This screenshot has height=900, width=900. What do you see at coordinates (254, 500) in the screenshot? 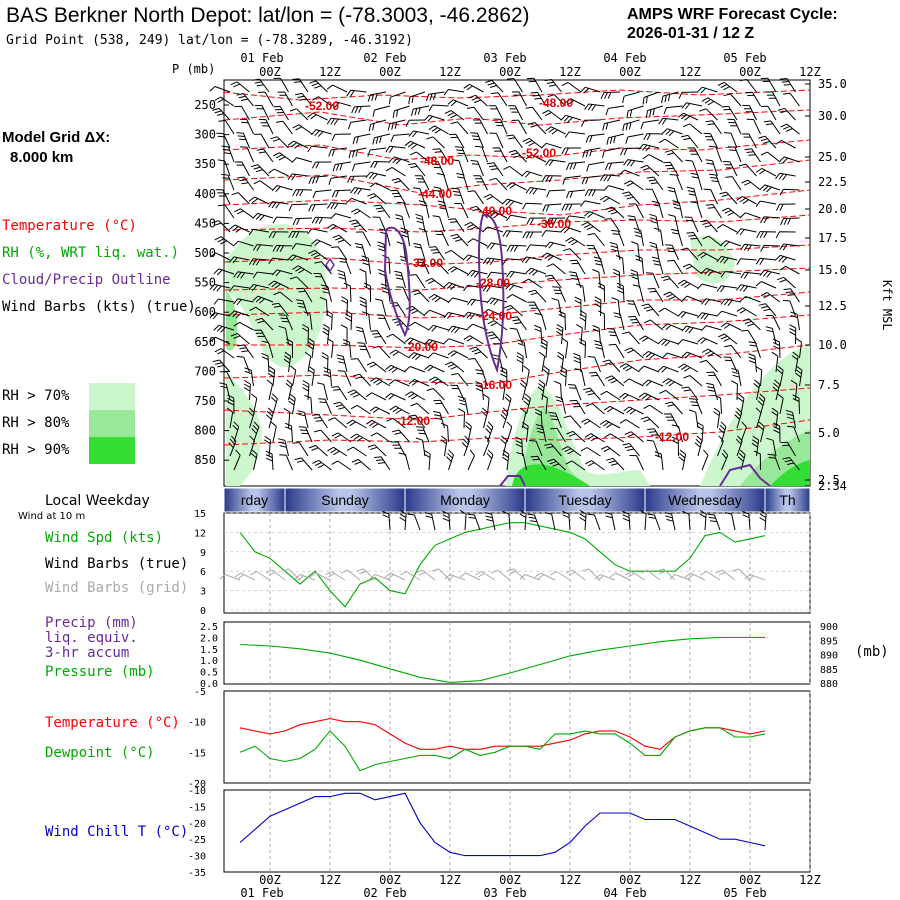
I see `weekday-label: rday` at bounding box center [254, 500].